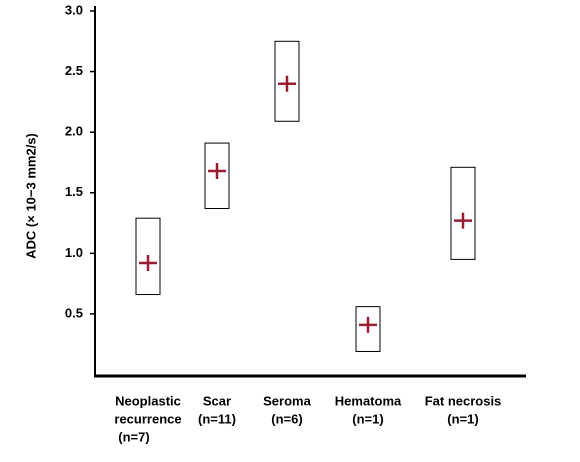 The width and height of the screenshot is (580, 462). What do you see at coordinates (287, 400) in the screenshot?
I see `x-tick-label: Seroma` at bounding box center [287, 400].